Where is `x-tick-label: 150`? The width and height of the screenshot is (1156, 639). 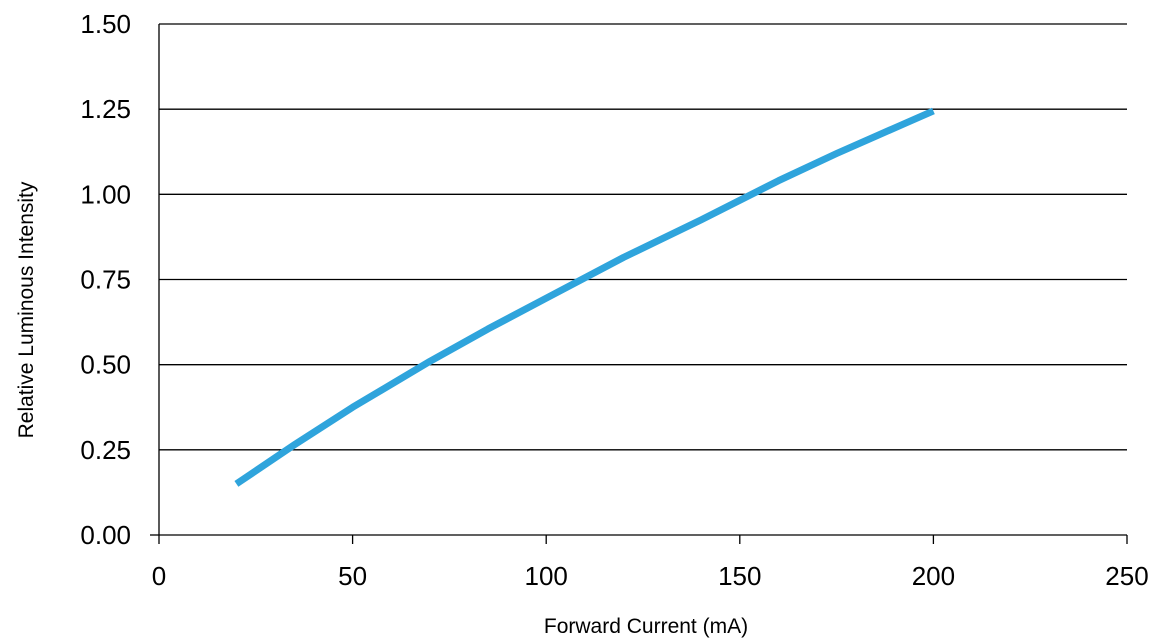
x-tick-label: 150 is located at coordinates (739, 576).